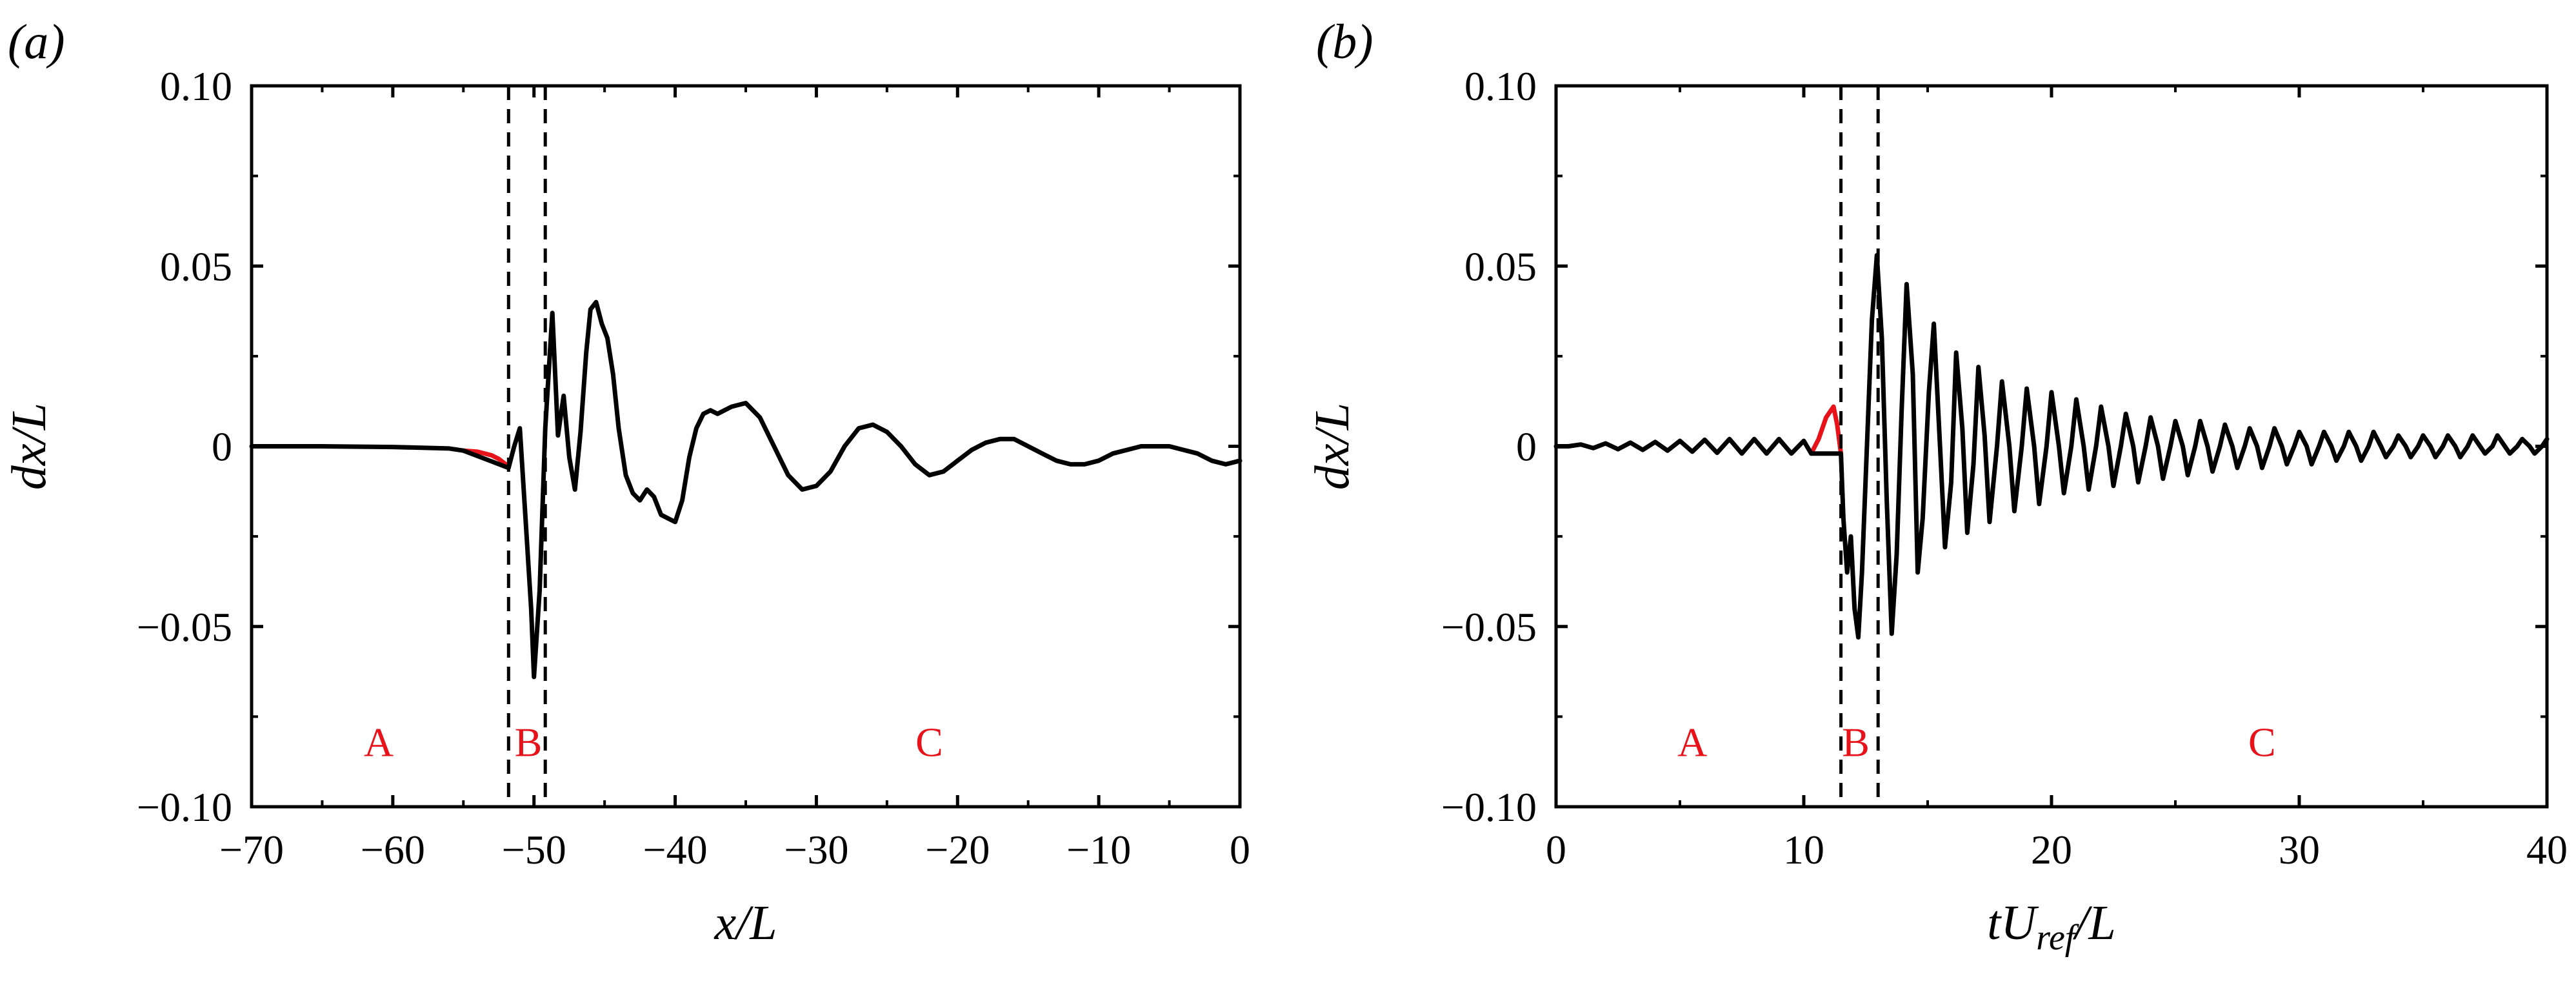 The image size is (2576, 981). What do you see at coordinates (36, 42) in the screenshot?
I see `panel-label: (a)` at bounding box center [36, 42].